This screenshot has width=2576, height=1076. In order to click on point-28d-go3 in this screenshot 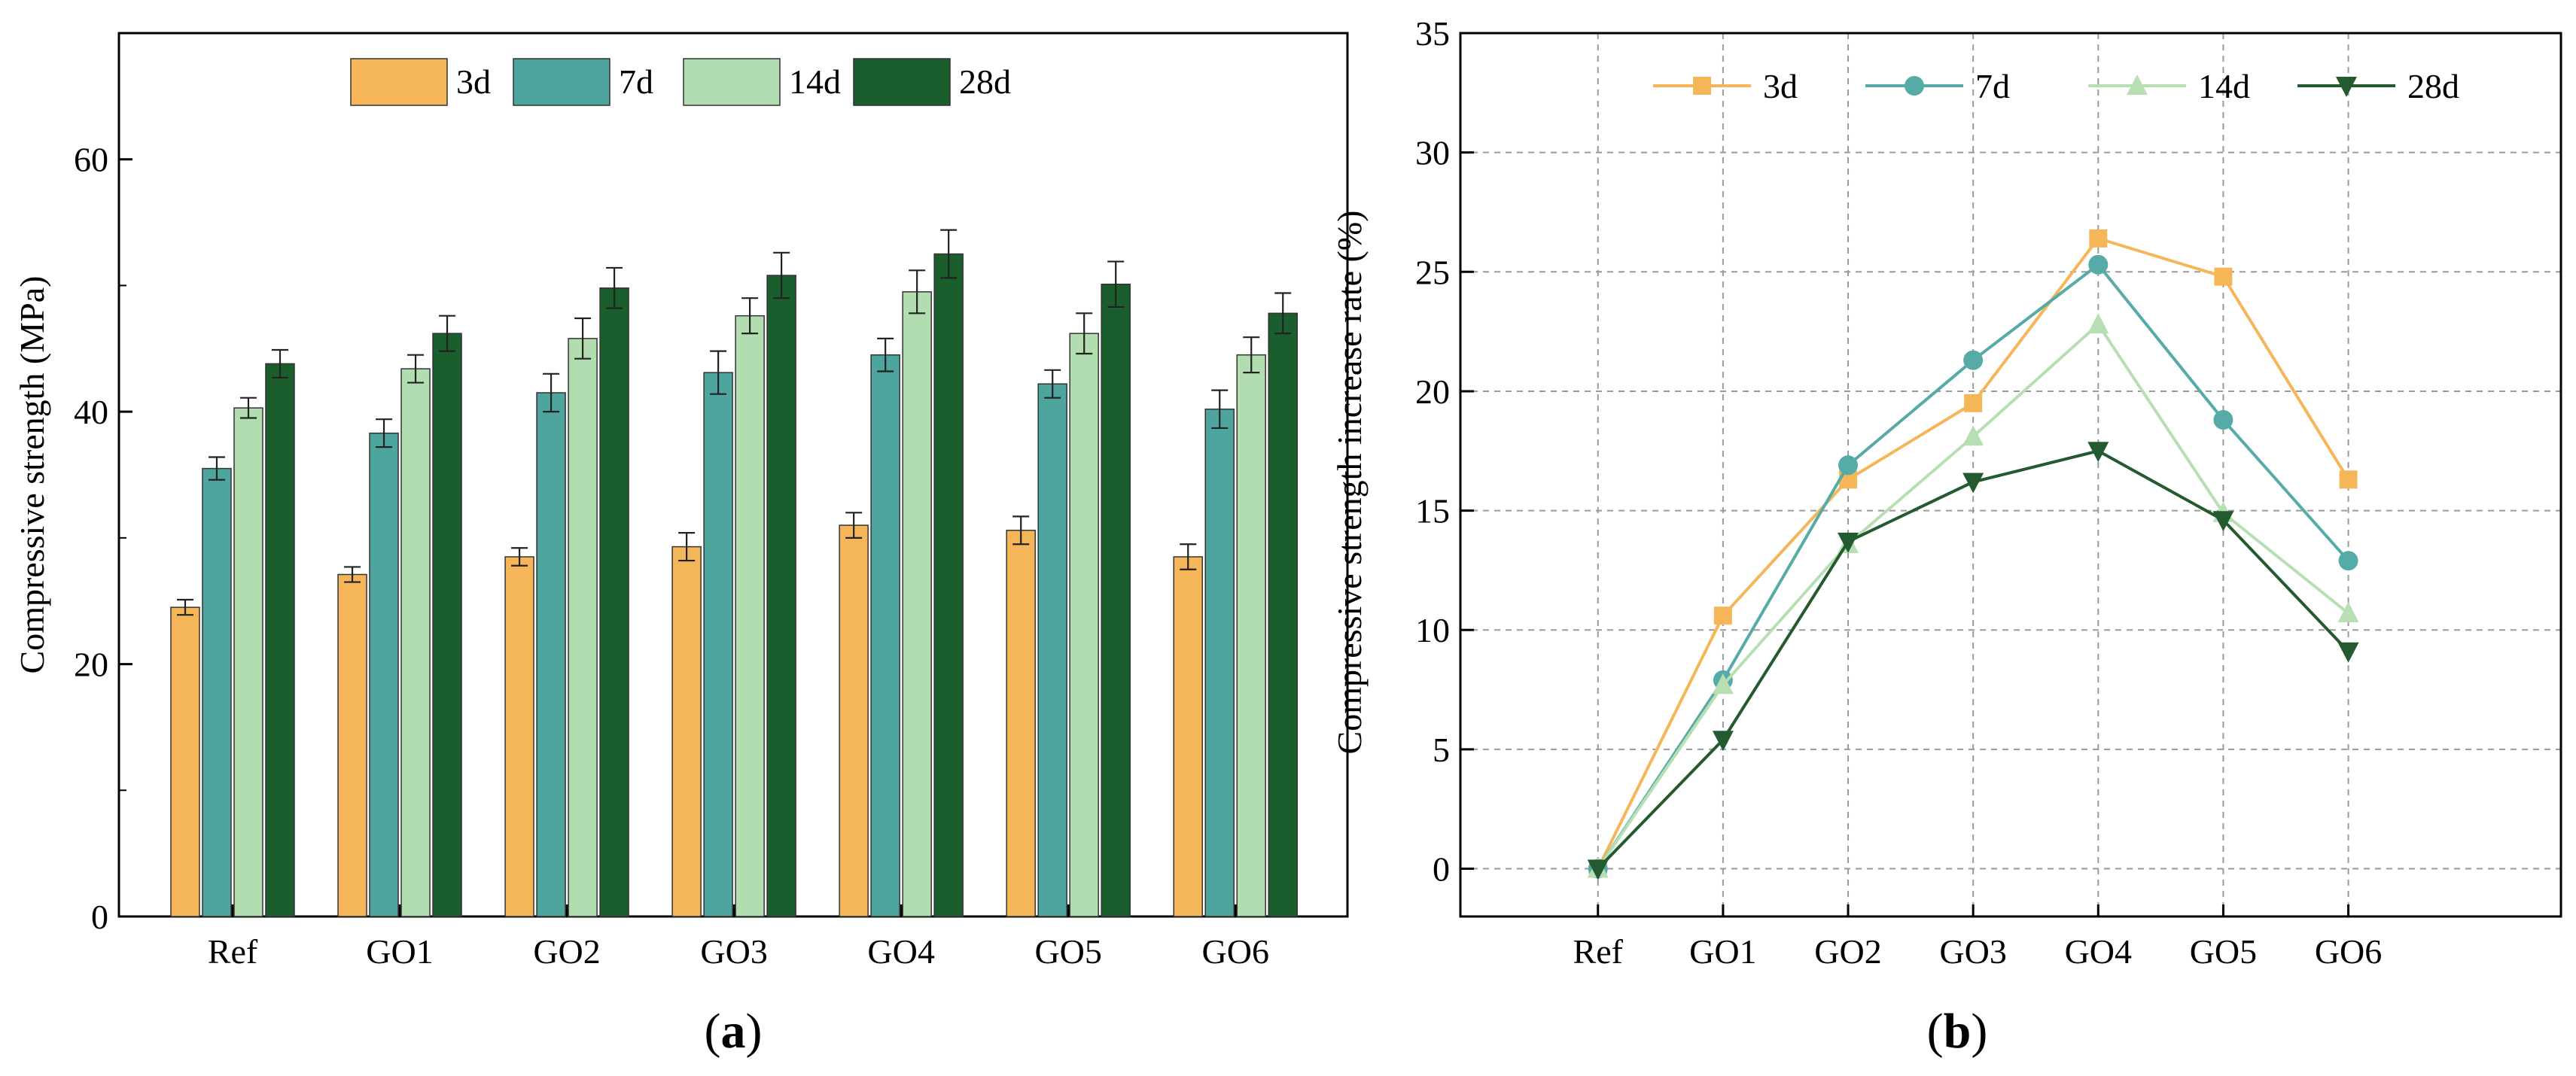, I will do `click(1973, 483)`.